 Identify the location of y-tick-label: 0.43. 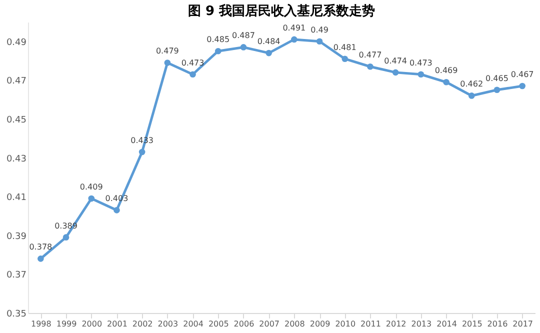
(16, 159).